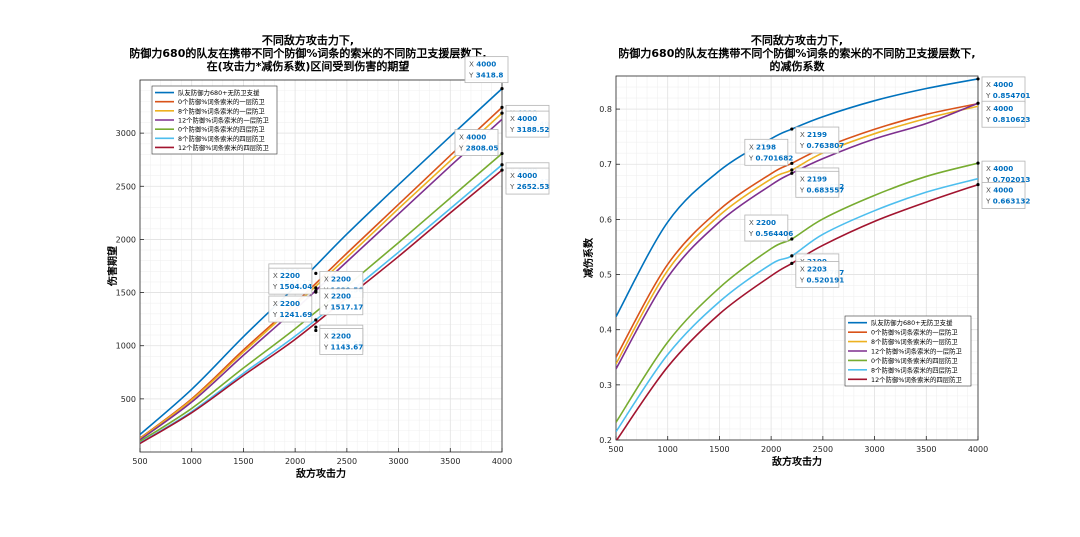 The height and width of the screenshot is (537, 1080). What do you see at coordinates (797, 40) in the screenshot?
I see `chart-title-line: 不同敌方攻击力下,` at bounding box center [797, 40].